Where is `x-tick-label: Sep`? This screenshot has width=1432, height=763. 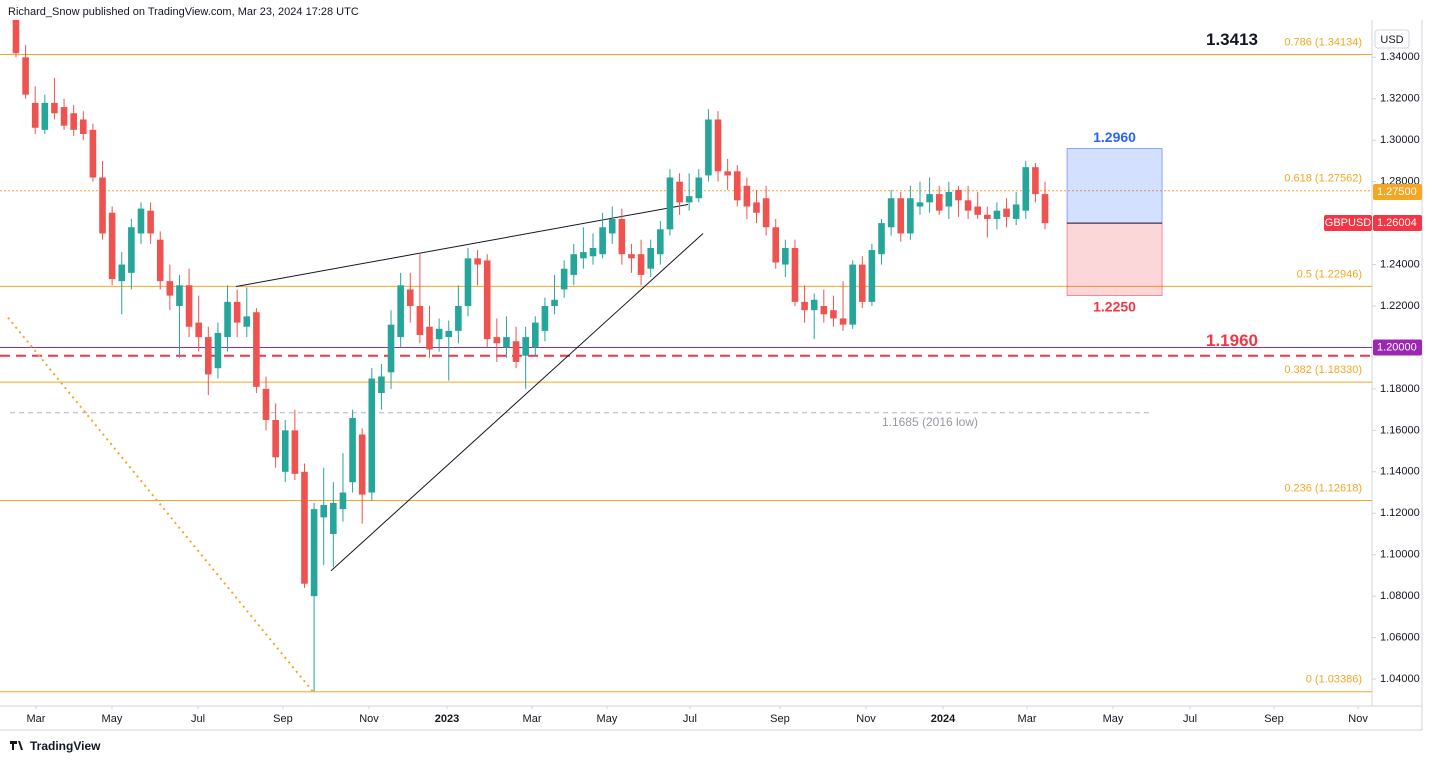
x-tick-label: Sep is located at coordinates (1274, 719).